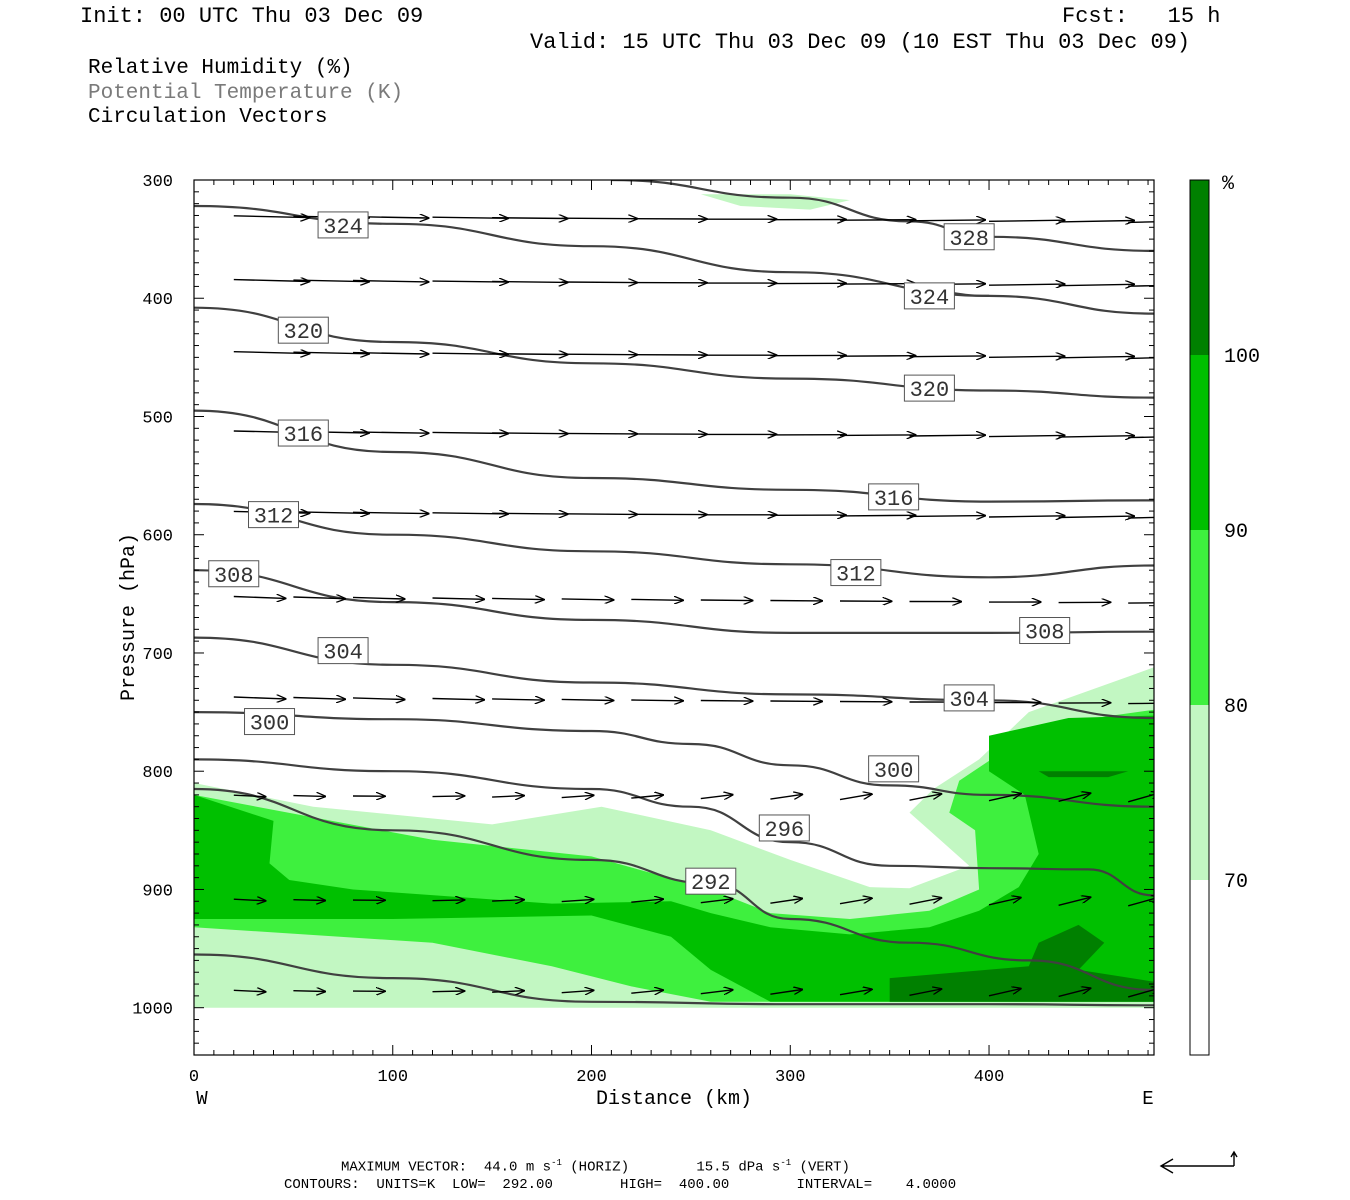 The image size is (1350, 1200). I want to click on svg-text: 328, so click(969, 239).